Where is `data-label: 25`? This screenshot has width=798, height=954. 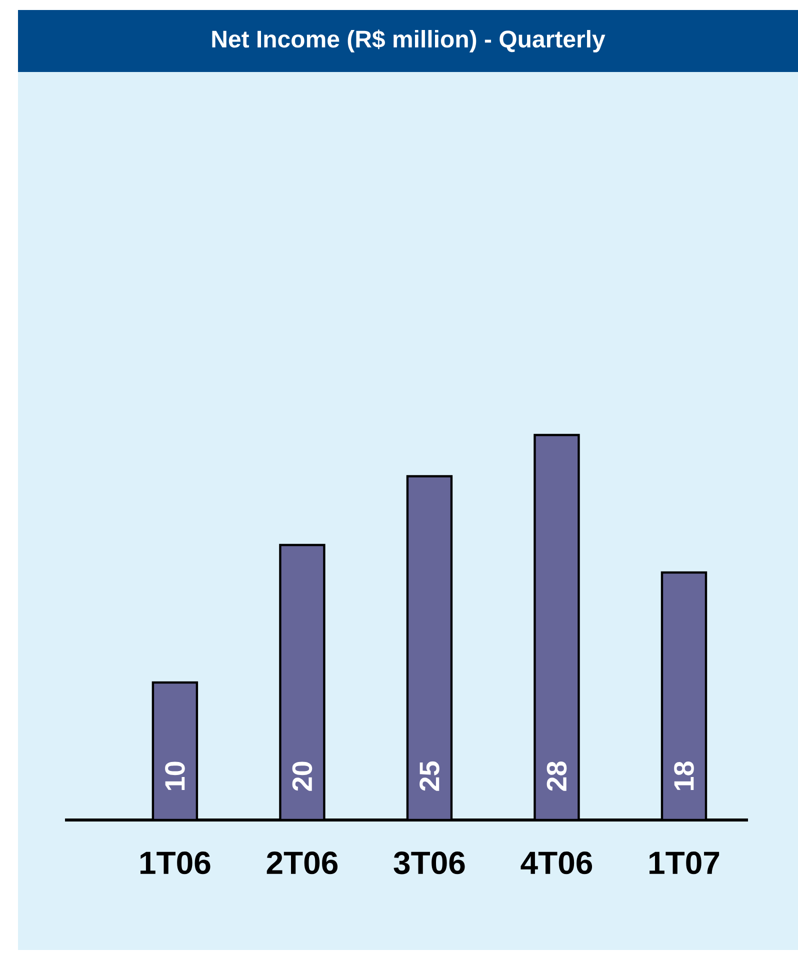
data-label: 25 is located at coordinates (430, 776).